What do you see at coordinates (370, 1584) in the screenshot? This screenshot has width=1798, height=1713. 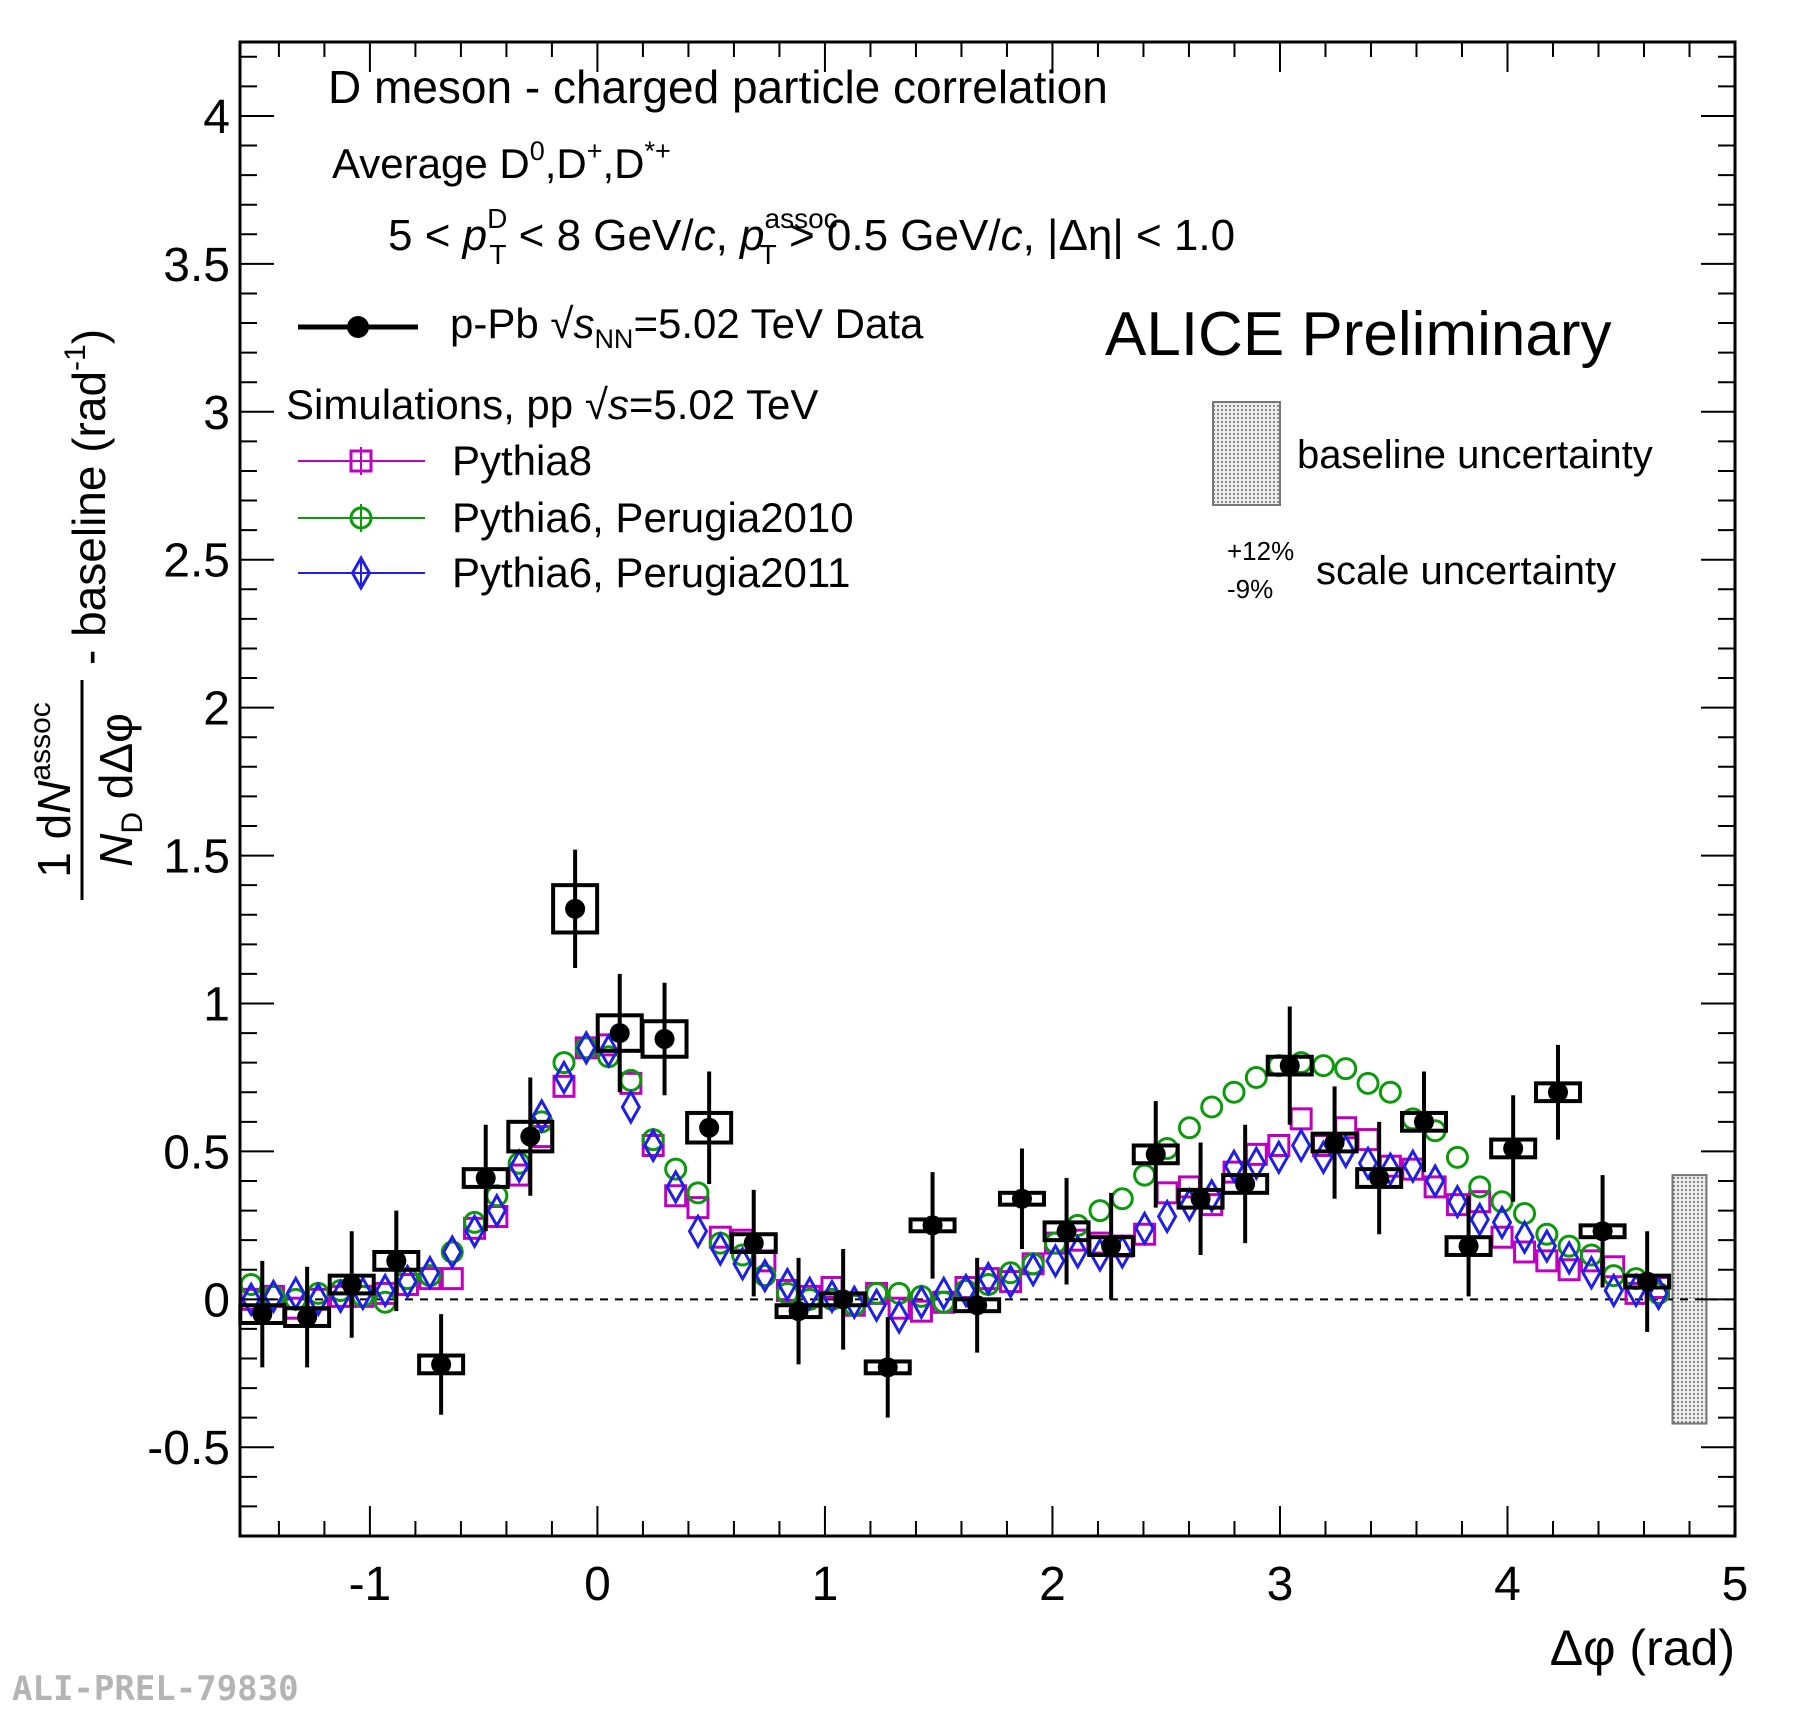 I see `x-tick-label: -1` at bounding box center [370, 1584].